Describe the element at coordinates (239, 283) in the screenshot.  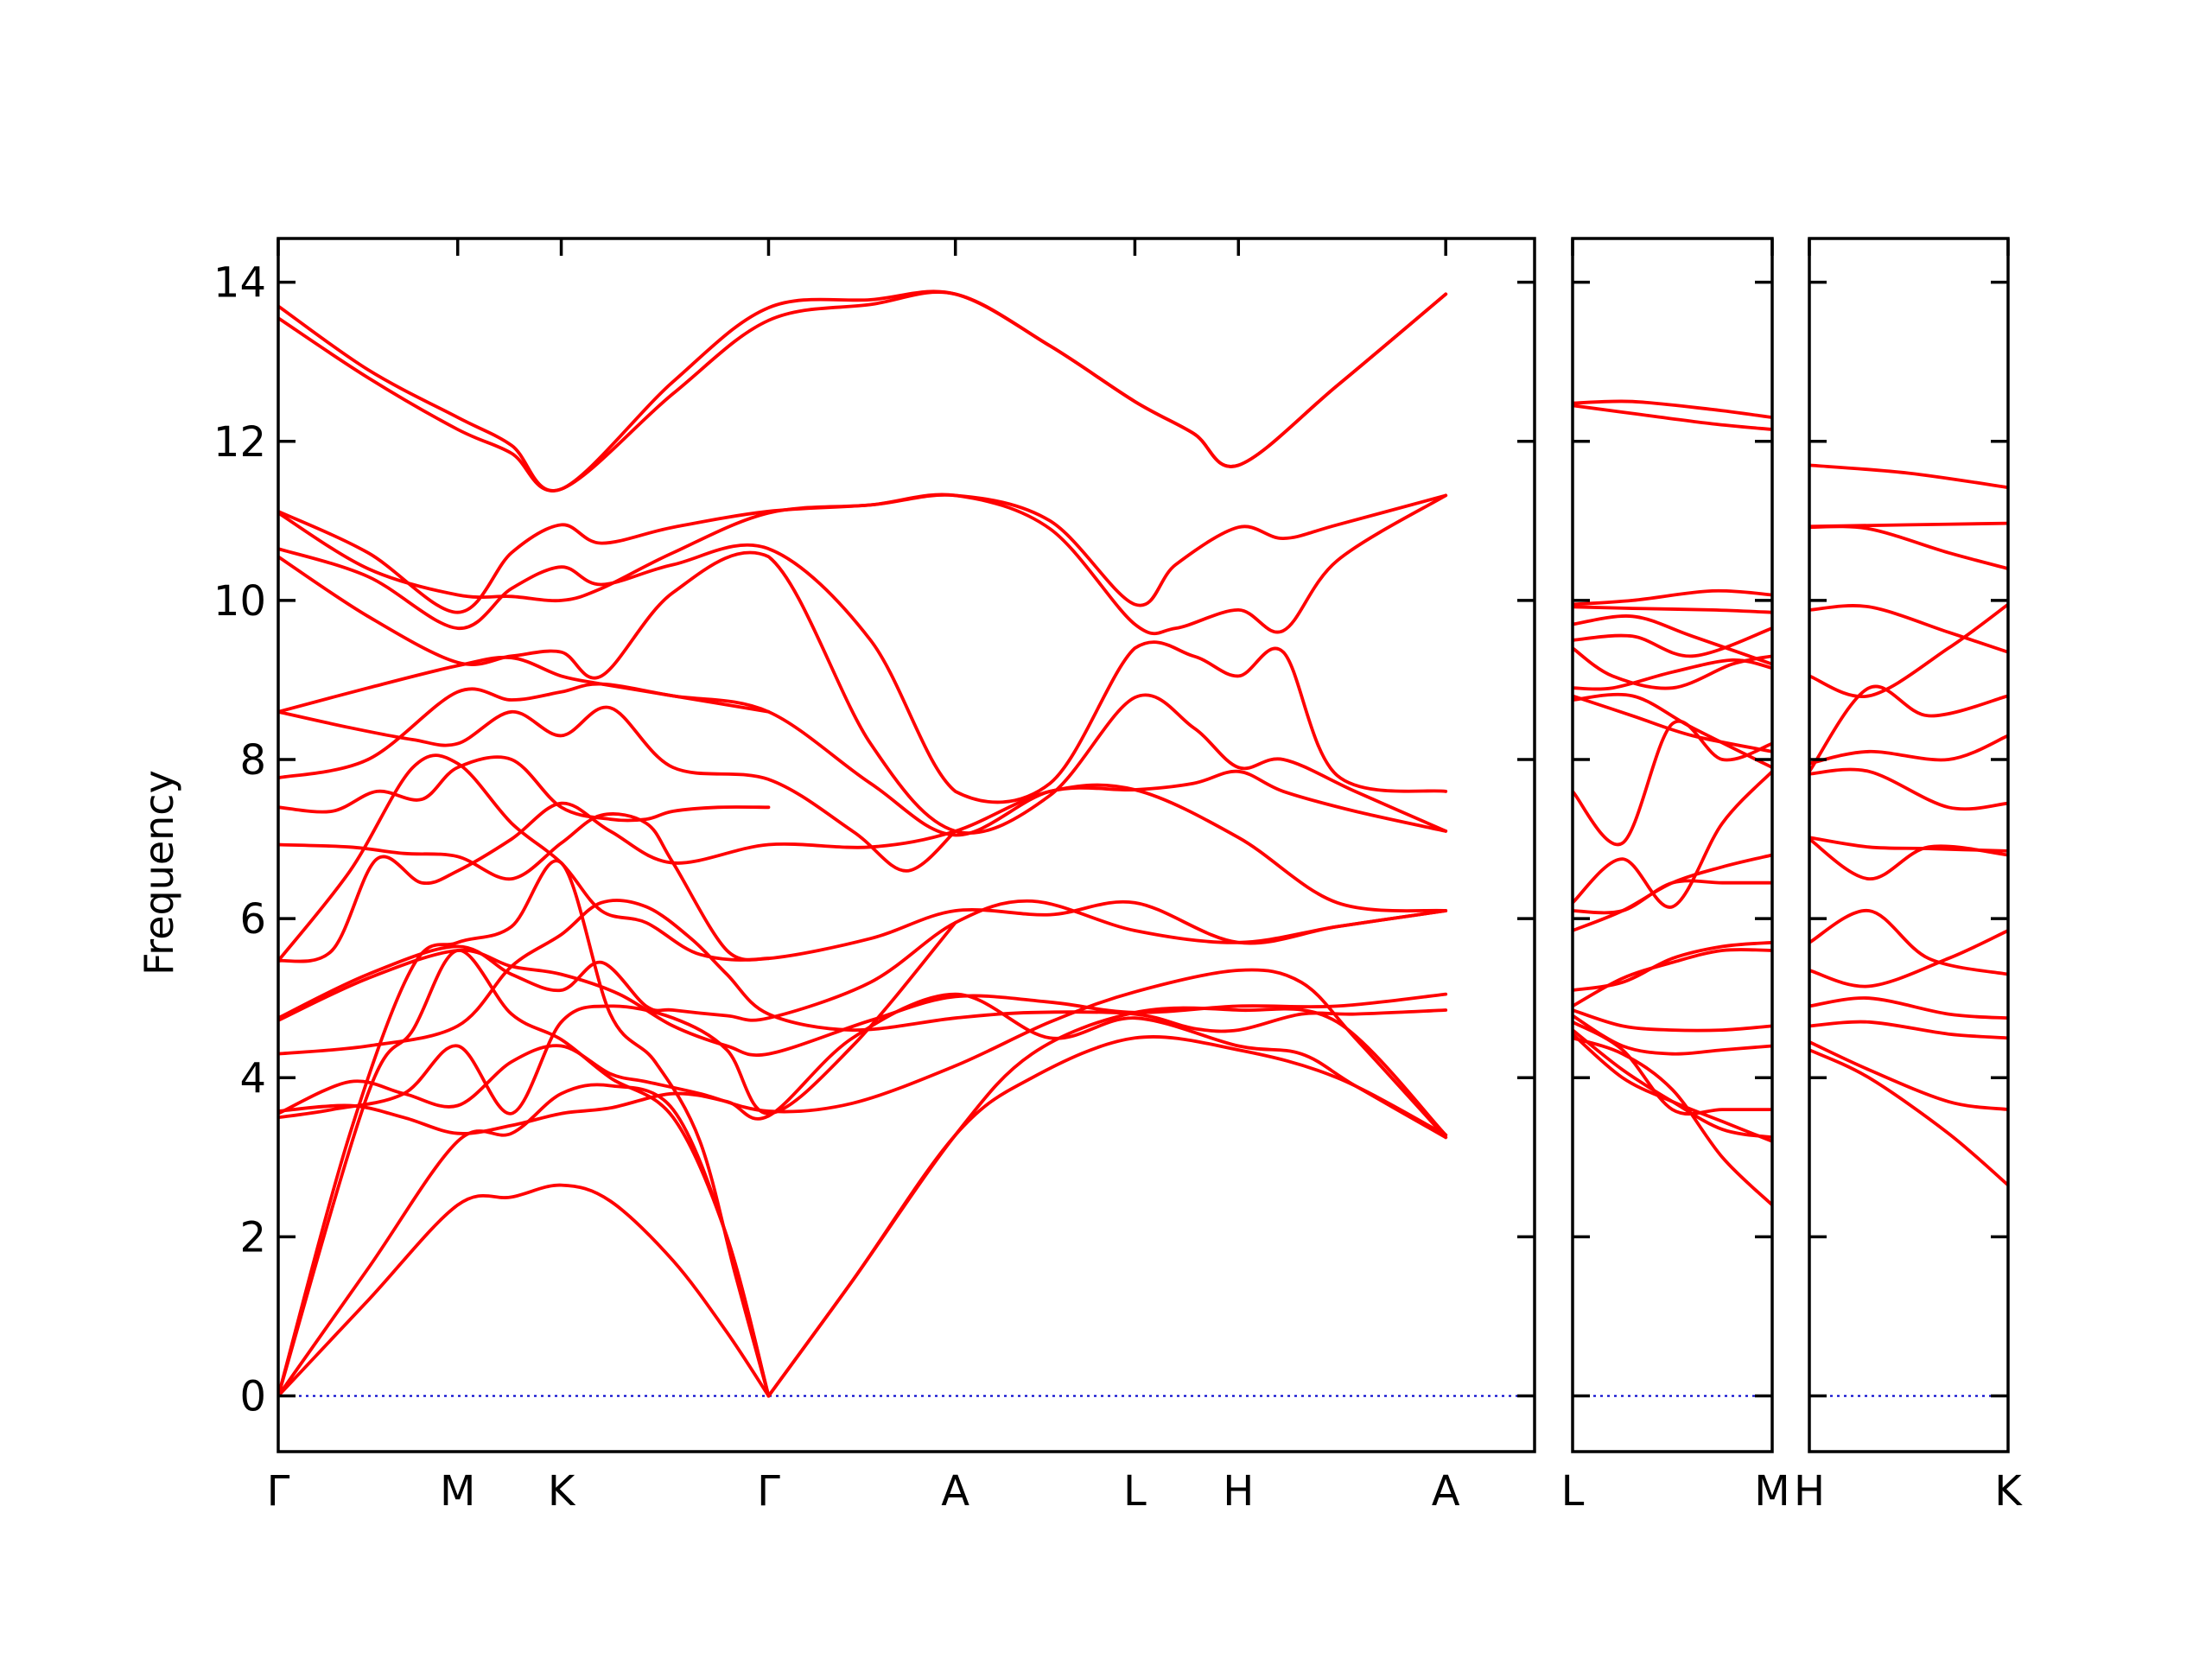
I see `y-tick-label: 14` at that location.